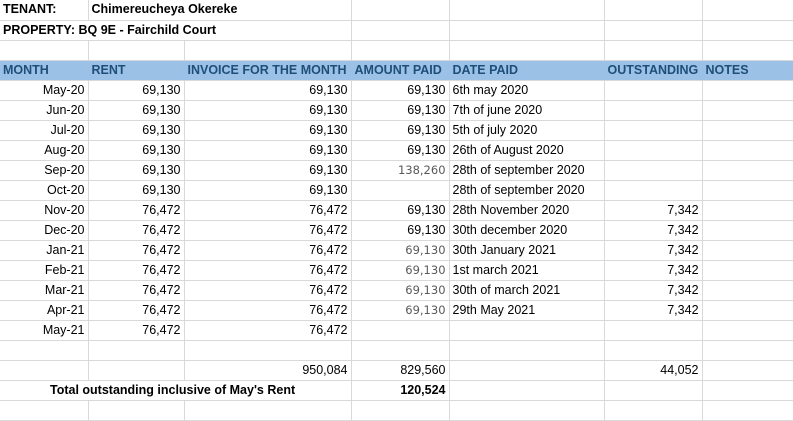  I want to click on amount-paid-cell: 138,260, so click(400, 170).